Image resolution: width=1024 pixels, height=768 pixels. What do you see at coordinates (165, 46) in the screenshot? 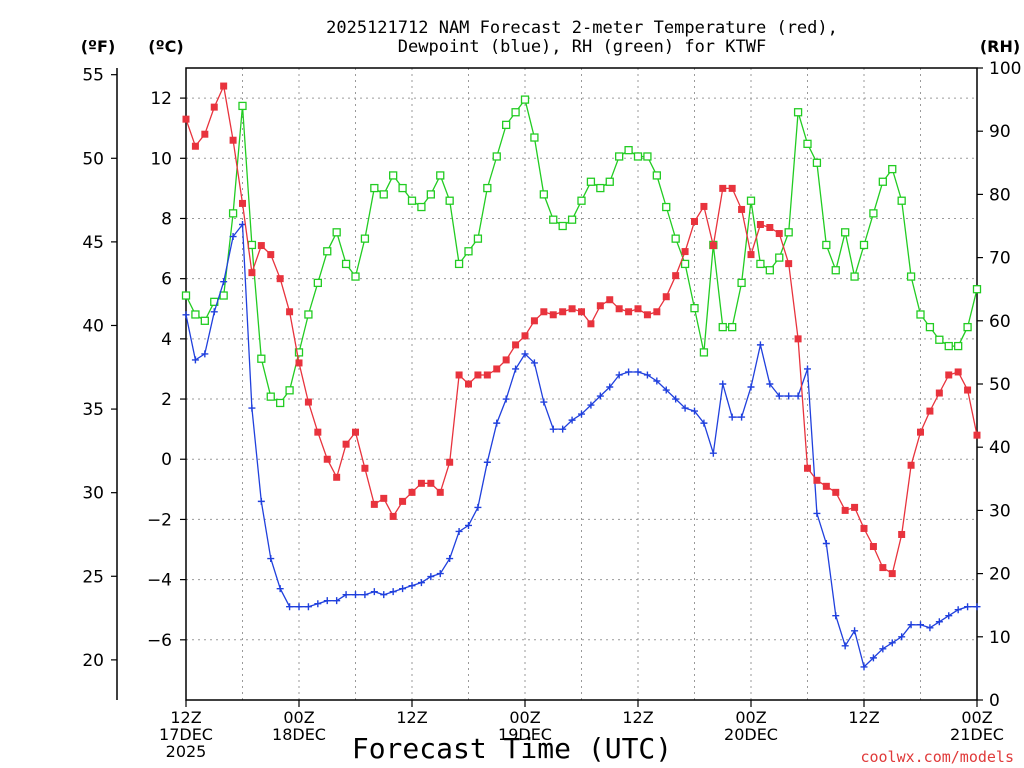
I see `celsius-unit-label: (ºC)` at bounding box center [165, 46].